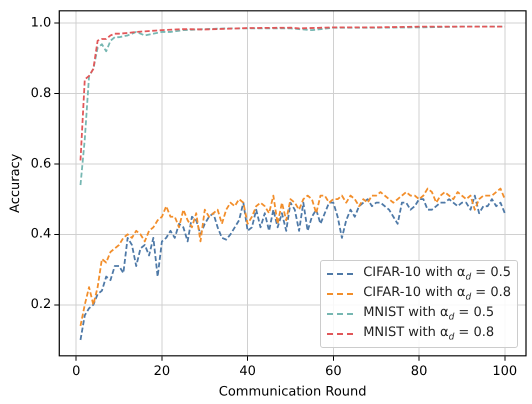  I want to click on x-tick-label: 100, so click(505, 371).